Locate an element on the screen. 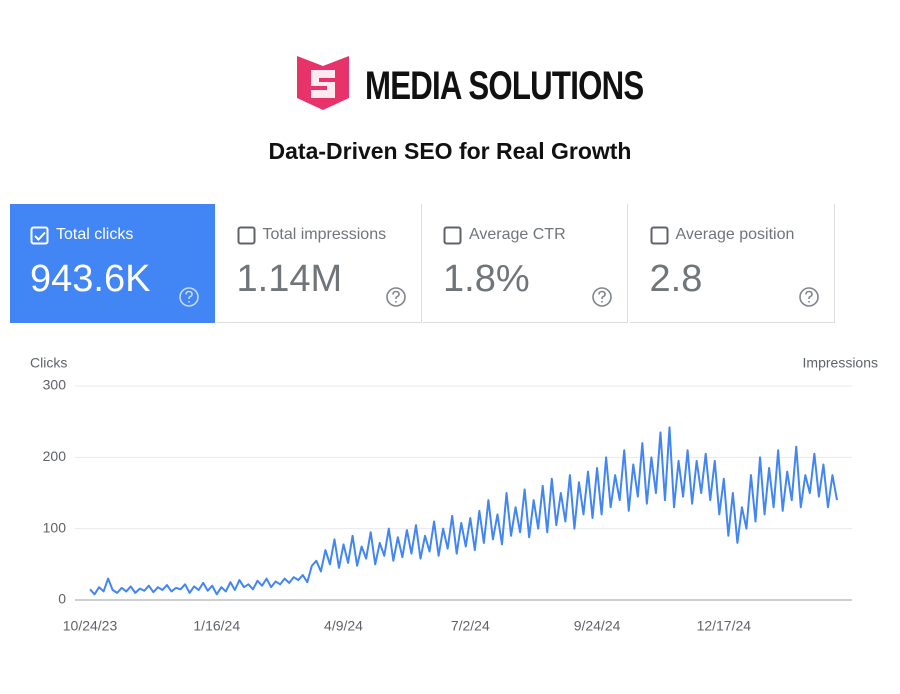 Image resolution: width=900 pixels, height=694 pixels. x-tick-label: 1/16/24 is located at coordinates (216, 626).